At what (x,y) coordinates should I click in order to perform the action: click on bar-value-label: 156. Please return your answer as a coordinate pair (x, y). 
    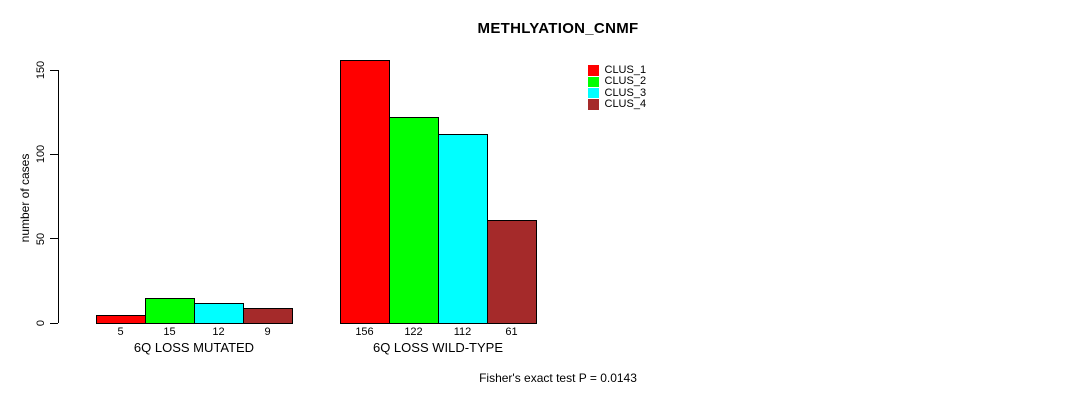
    Looking at the image, I should click on (364, 332).